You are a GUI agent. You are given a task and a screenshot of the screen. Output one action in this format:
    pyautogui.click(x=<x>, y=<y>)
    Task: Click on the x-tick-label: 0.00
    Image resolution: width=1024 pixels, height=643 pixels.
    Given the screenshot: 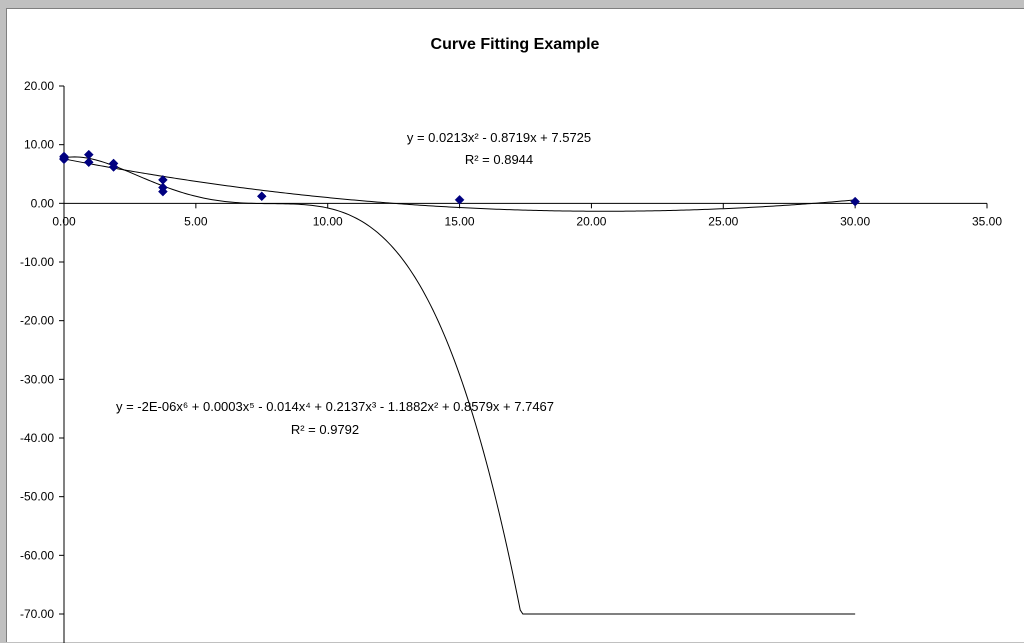 What is the action you would take?
    pyautogui.click(x=64, y=221)
    